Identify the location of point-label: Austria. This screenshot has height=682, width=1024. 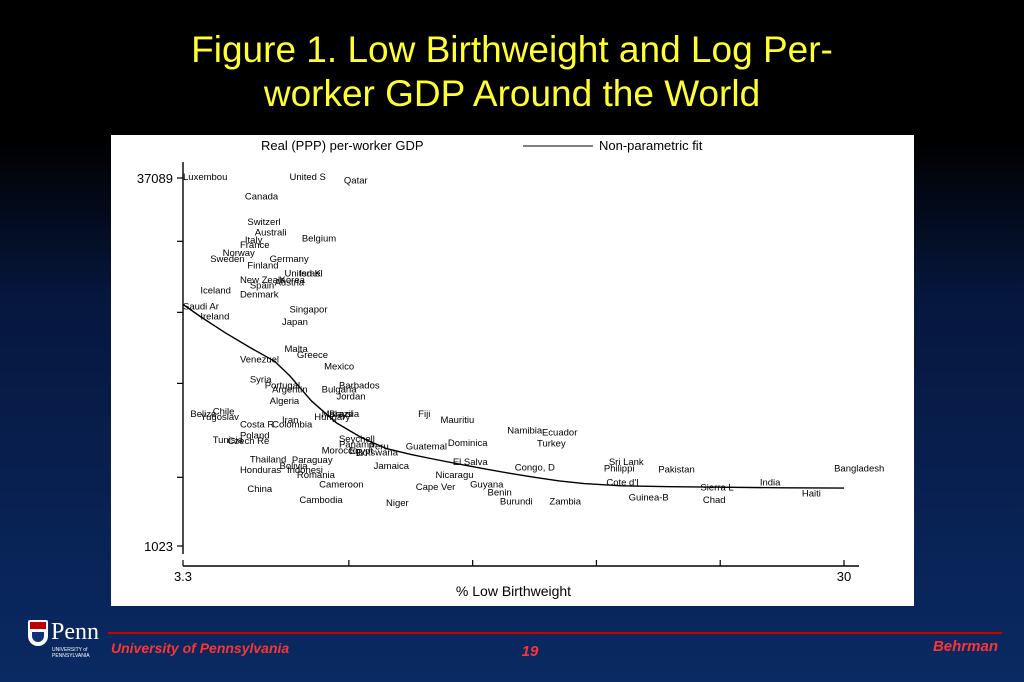
(290, 282).